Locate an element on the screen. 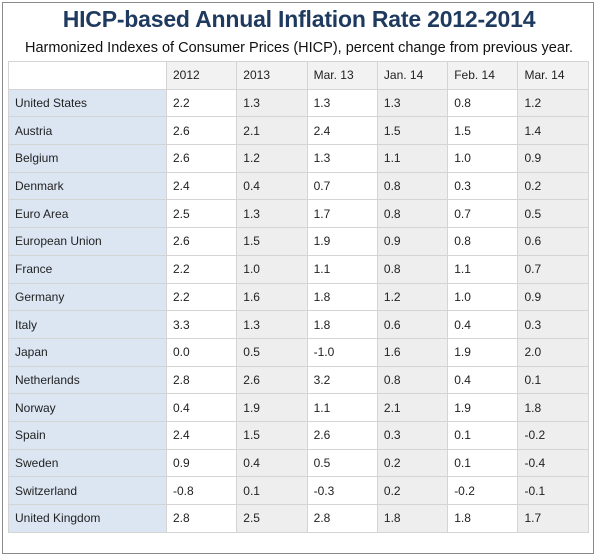 Image resolution: width=600 pixels, height=558 pixels. table-row: Germany 2.2 1.6 1.8 1.2 1.0 0.9 is located at coordinates (298, 297).